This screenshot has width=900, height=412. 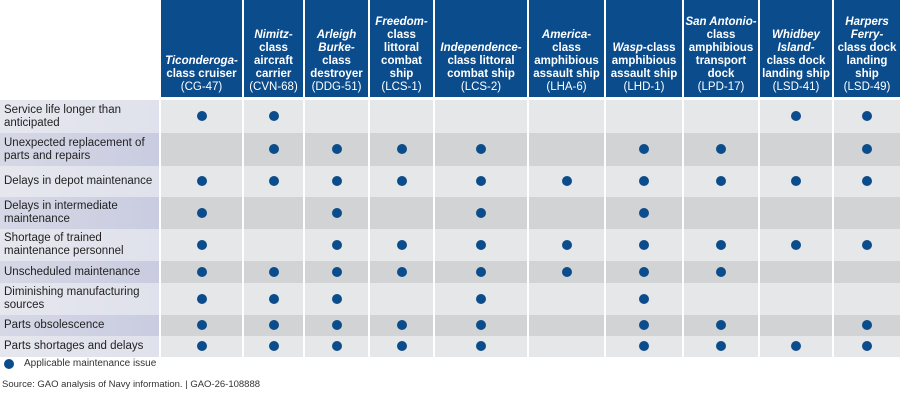 What do you see at coordinates (450, 181) in the screenshot?
I see `table-row: Delays in depot maintenance` at bounding box center [450, 181].